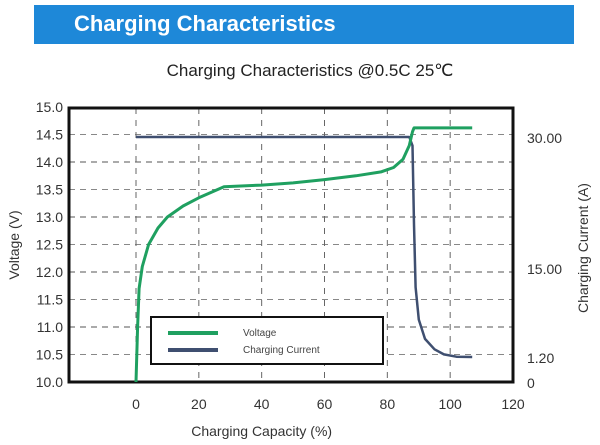 Image resolution: width=600 pixels, height=445 pixels. Describe the element at coordinates (388, 404) in the screenshot. I see `x-tick-label: 80` at that location.